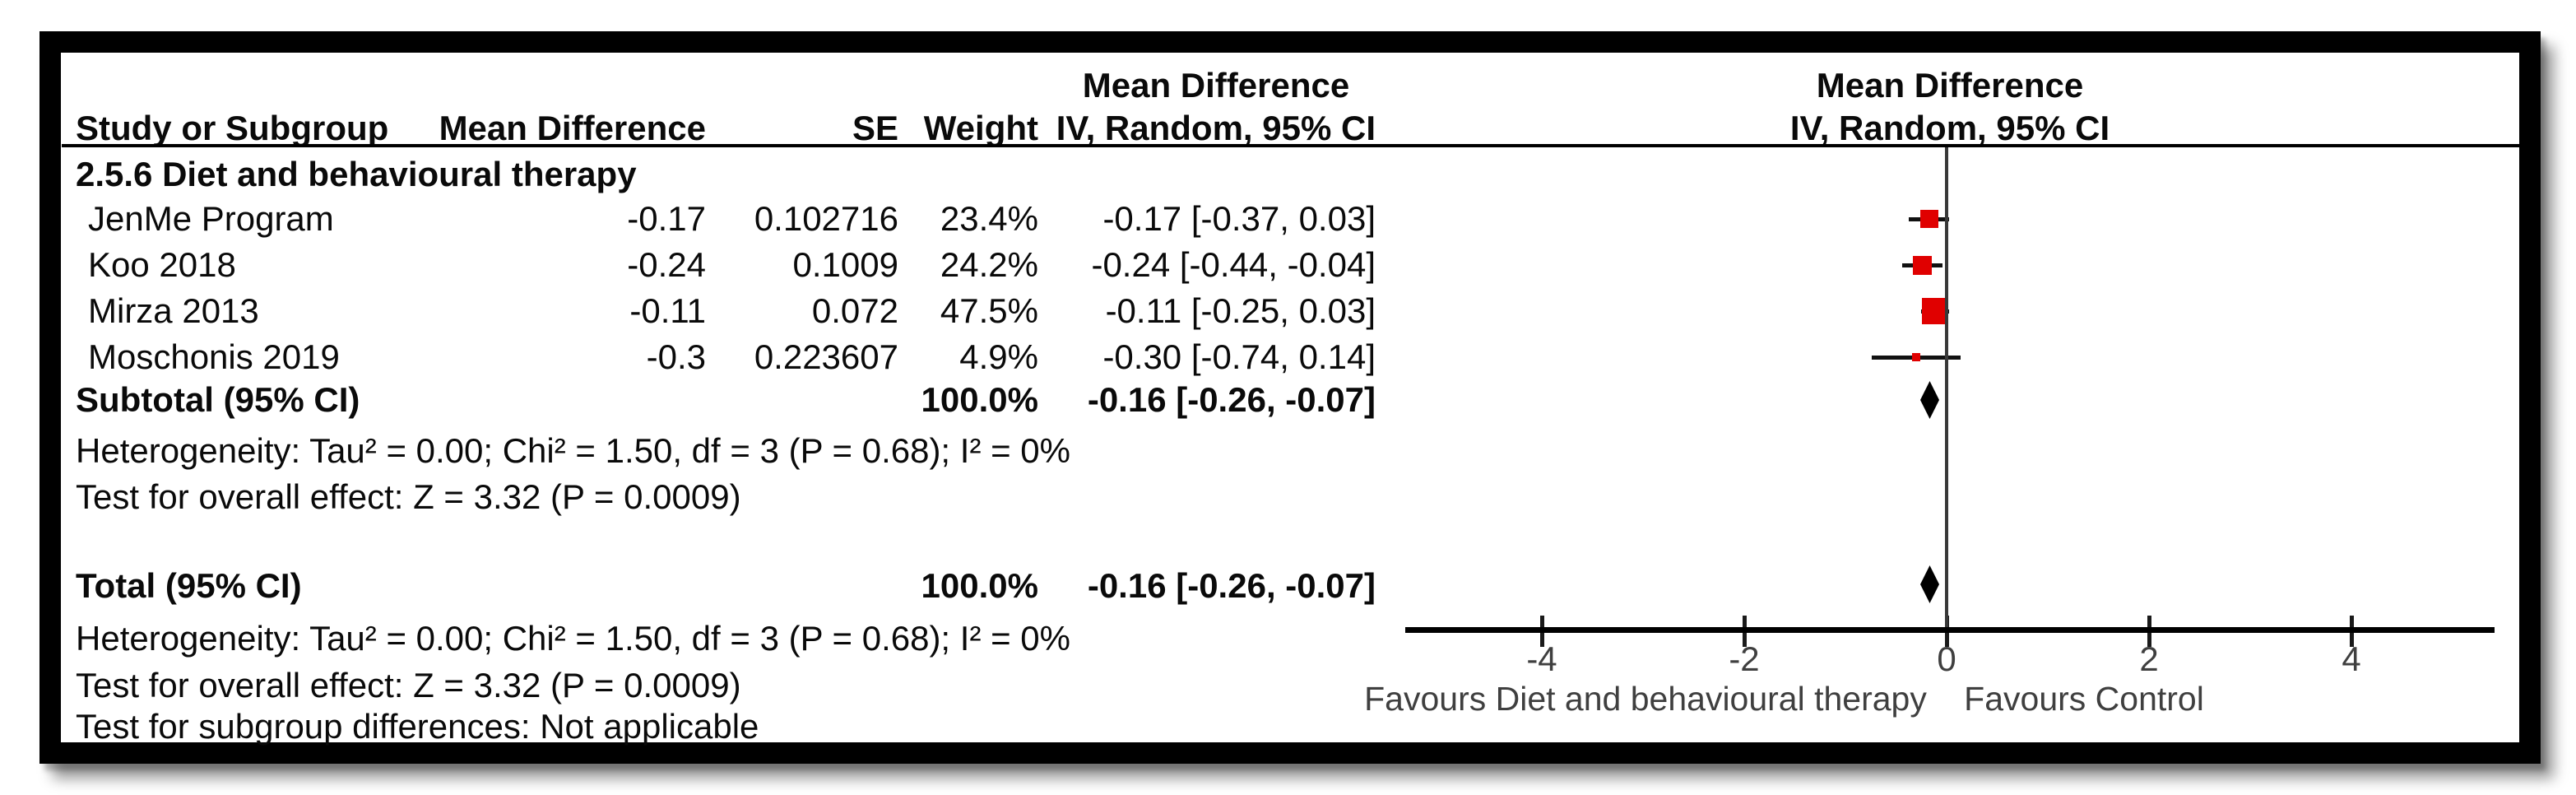 The image size is (2576, 795). I want to click on axis-tick-label: 0, so click(1947, 658).